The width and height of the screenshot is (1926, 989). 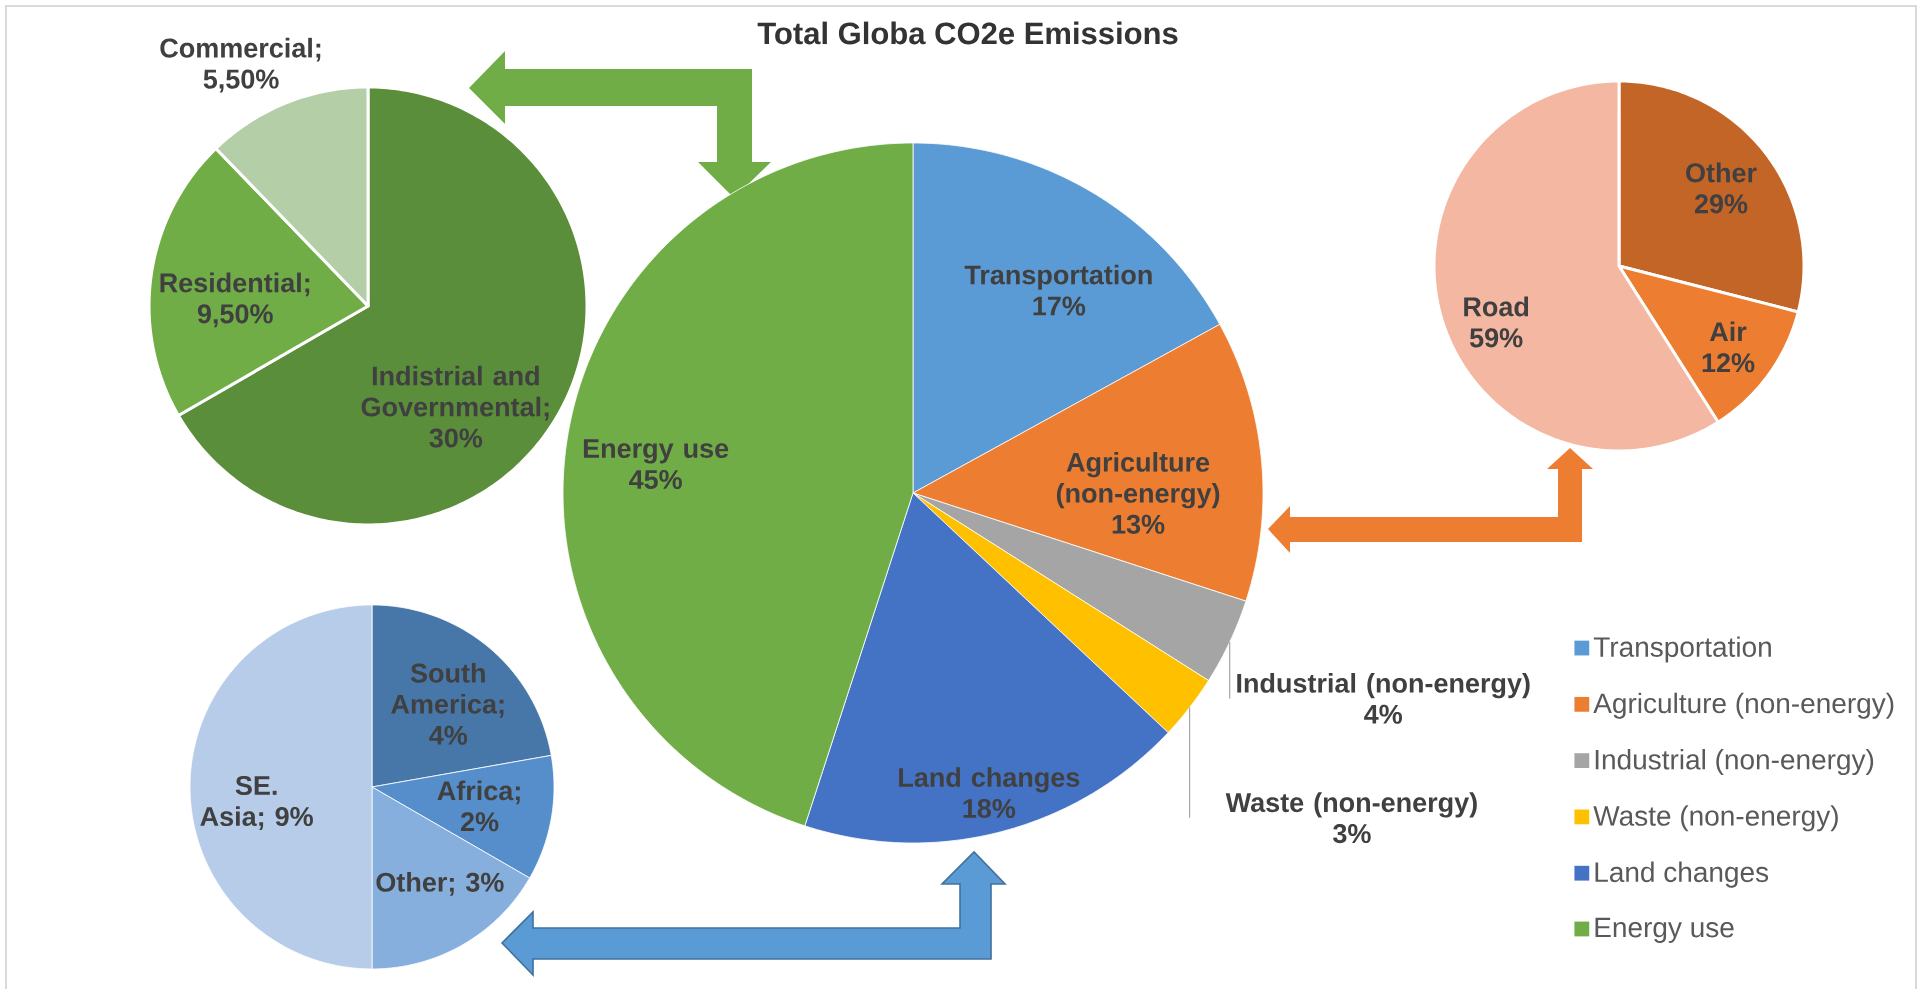 What do you see at coordinates (989, 780) in the screenshot?
I see `slice-label: Land changes` at bounding box center [989, 780].